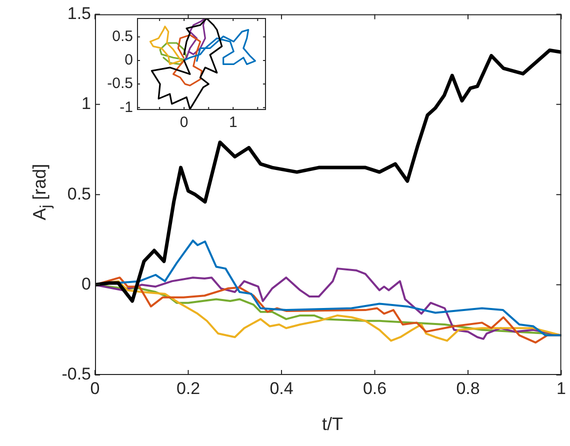  Describe the element at coordinates (282, 388) in the screenshot. I see `x-tick-label: 0.4` at that location.